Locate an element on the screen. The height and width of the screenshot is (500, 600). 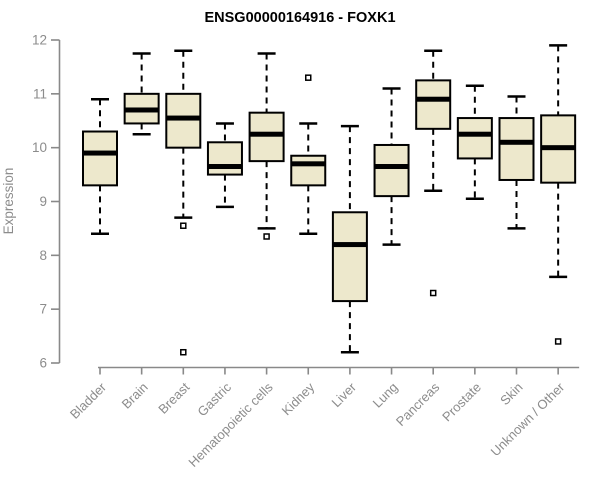
x-tick-label-brain: Brain is located at coordinates (135, 396).